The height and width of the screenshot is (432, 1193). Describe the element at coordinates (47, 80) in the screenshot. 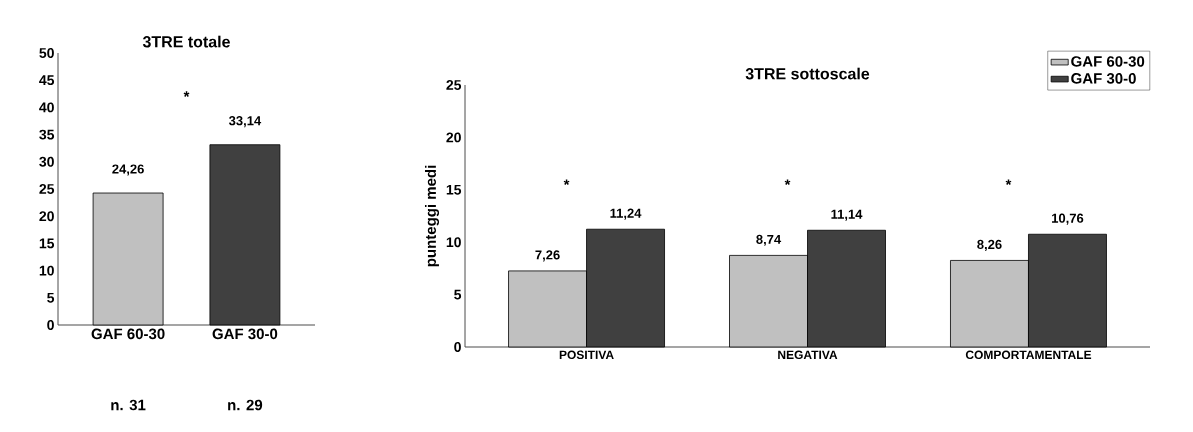

I see `y-tick-label: 45` at that location.